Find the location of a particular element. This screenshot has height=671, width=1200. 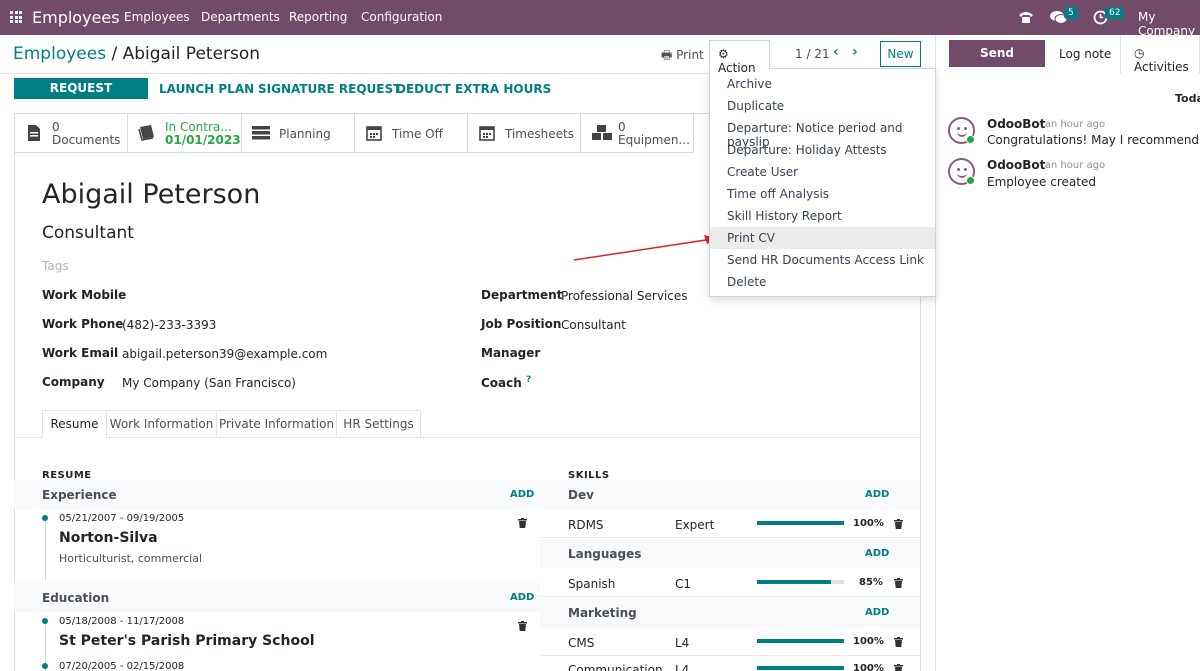

pager-value: 1 / 21 is located at coordinates (812, 54).